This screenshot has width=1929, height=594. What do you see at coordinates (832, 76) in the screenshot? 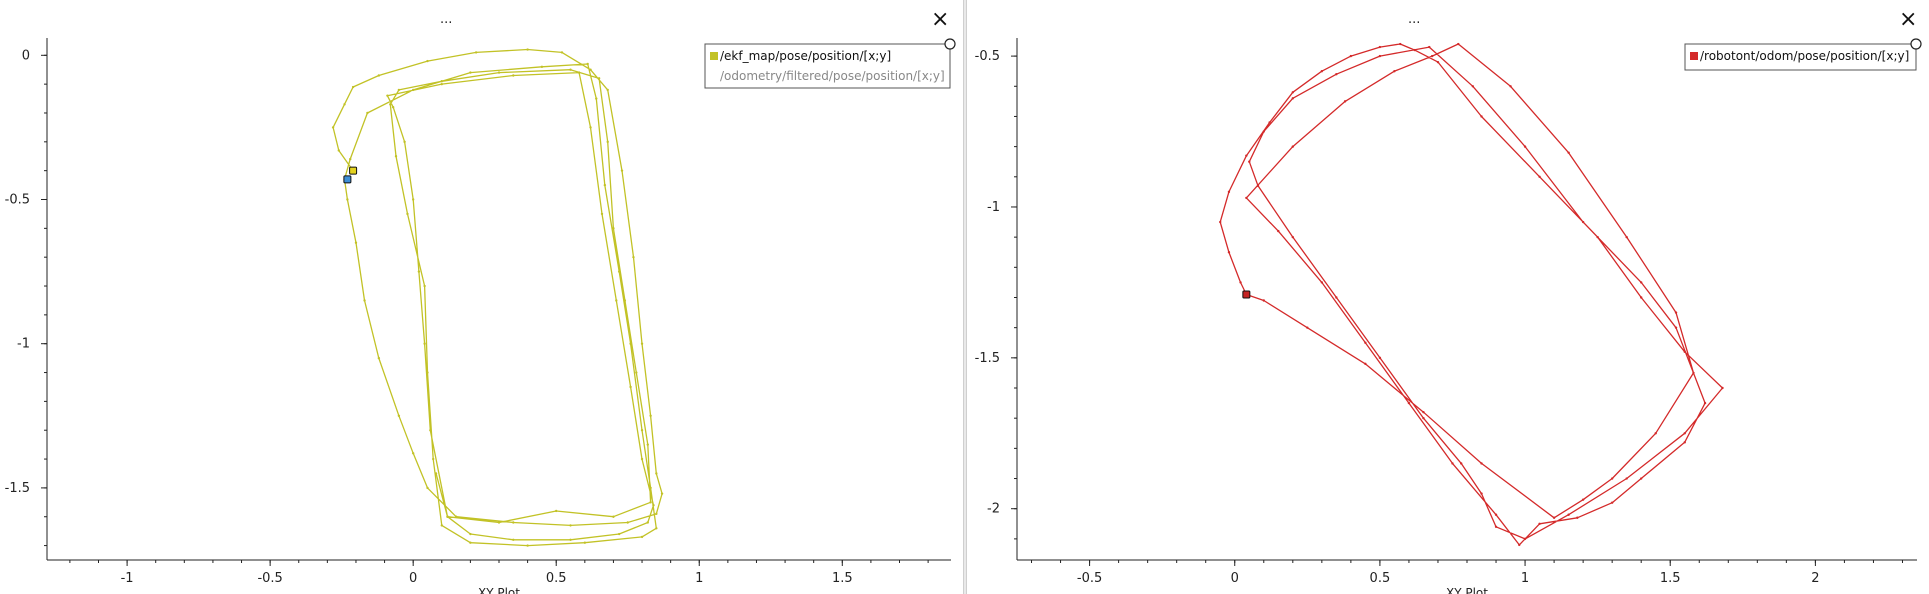
I see `legend-entry: /odometry/filtered/pose/position/[x;y]` at bounding box center [832, 76].